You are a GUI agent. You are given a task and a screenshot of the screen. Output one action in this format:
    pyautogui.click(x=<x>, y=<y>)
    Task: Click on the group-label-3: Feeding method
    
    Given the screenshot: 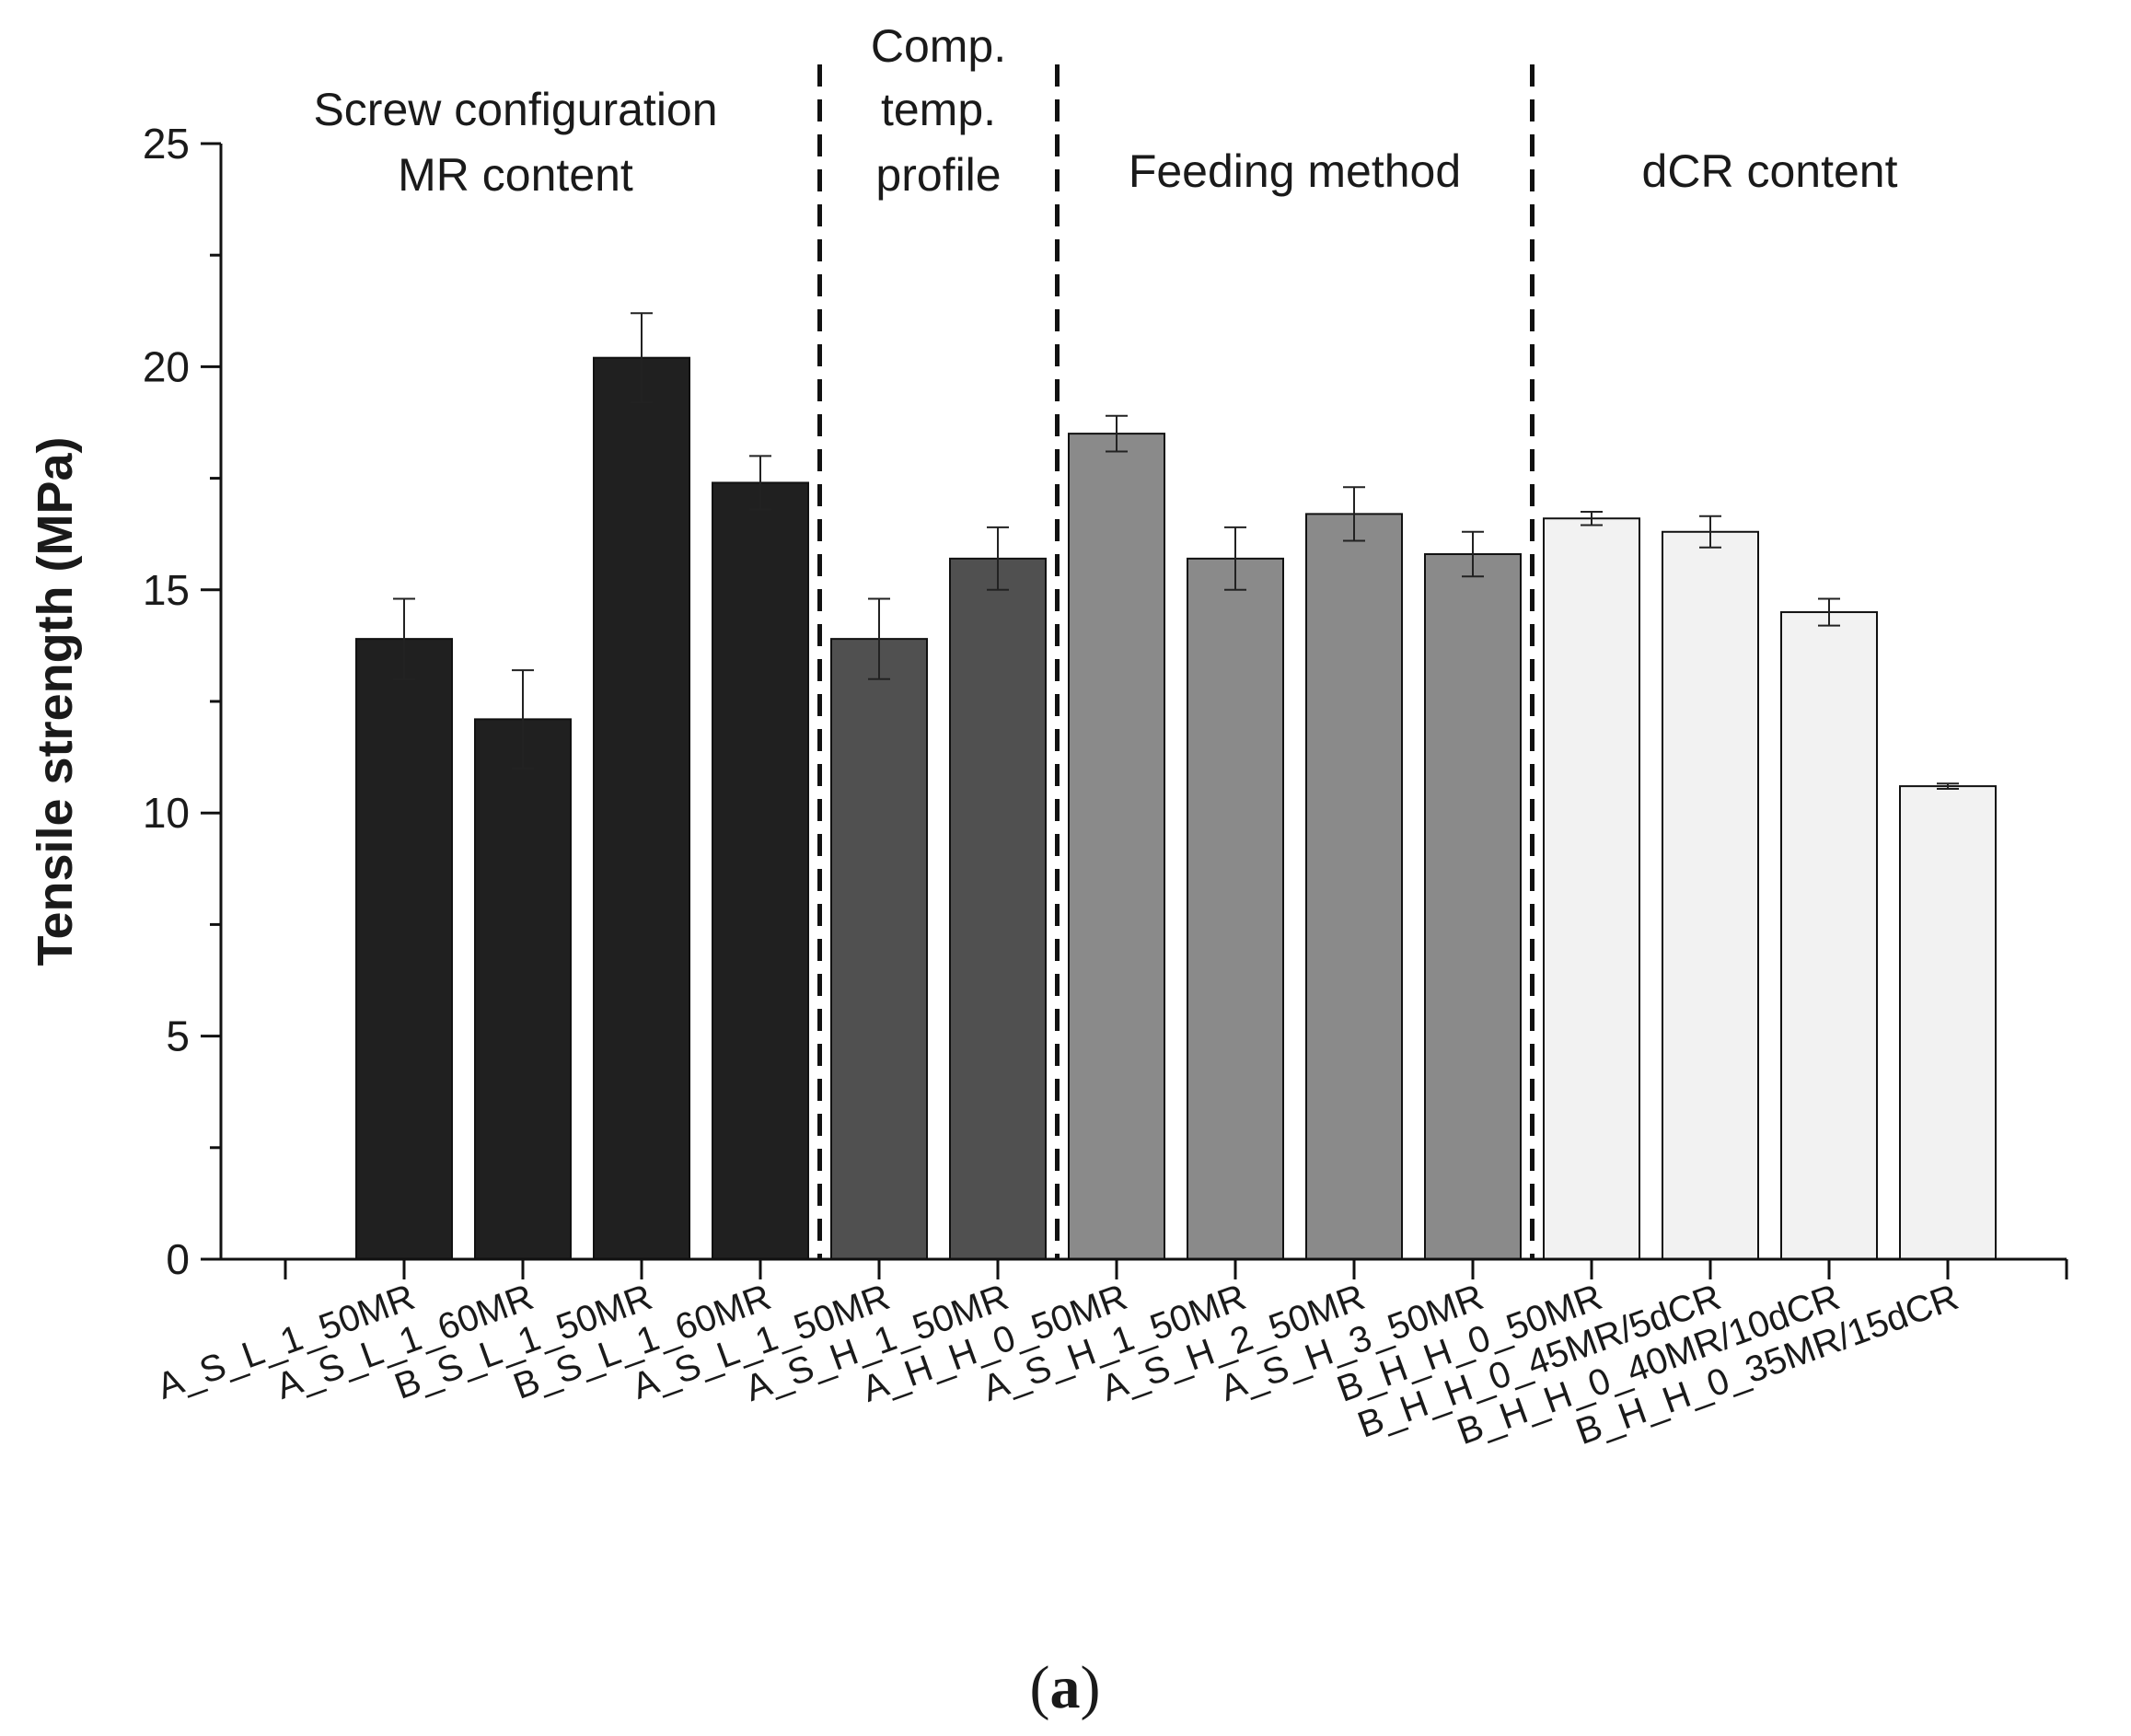 What is the action you would take?
    pyautogui.click(x=1295, y=171)
    